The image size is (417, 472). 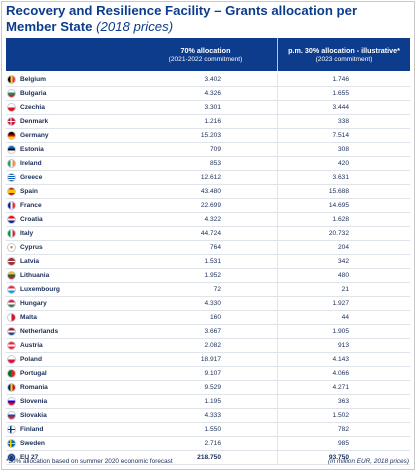 I want to click on table-row: Hungary 4.330 1.927, so click(x=208, y=304).